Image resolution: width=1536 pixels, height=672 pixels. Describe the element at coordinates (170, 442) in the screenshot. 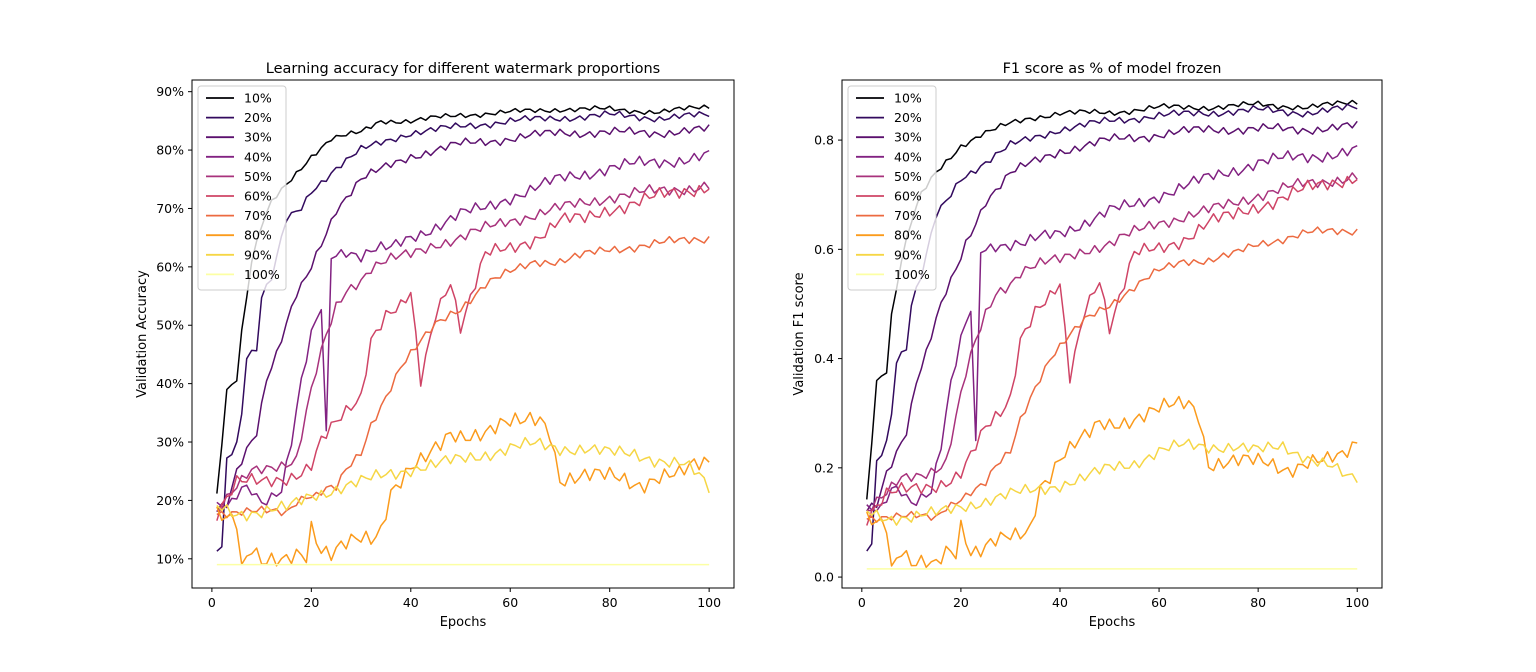

I see `y-tick-label: 30%` at that location.